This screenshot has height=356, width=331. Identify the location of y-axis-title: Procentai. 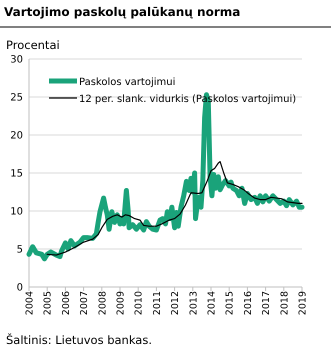
(33, 45).